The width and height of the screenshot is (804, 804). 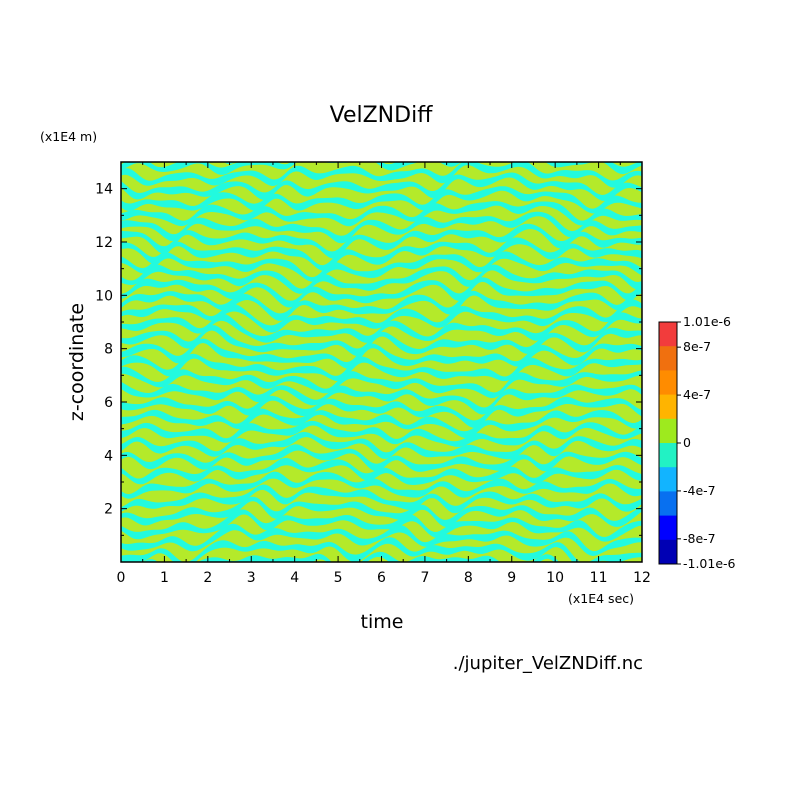 I want to click on x-tick-label: 11, so click(x=599, y=578).